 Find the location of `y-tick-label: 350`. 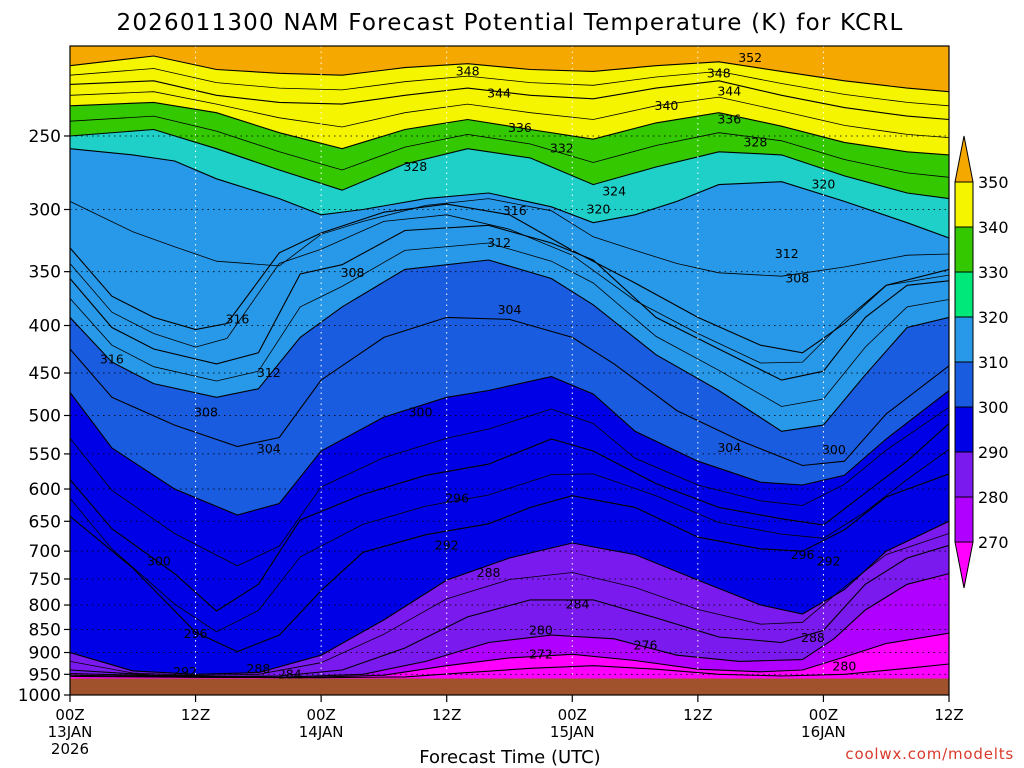

y-tick-label: 350 is located at coordinates (45, 273).